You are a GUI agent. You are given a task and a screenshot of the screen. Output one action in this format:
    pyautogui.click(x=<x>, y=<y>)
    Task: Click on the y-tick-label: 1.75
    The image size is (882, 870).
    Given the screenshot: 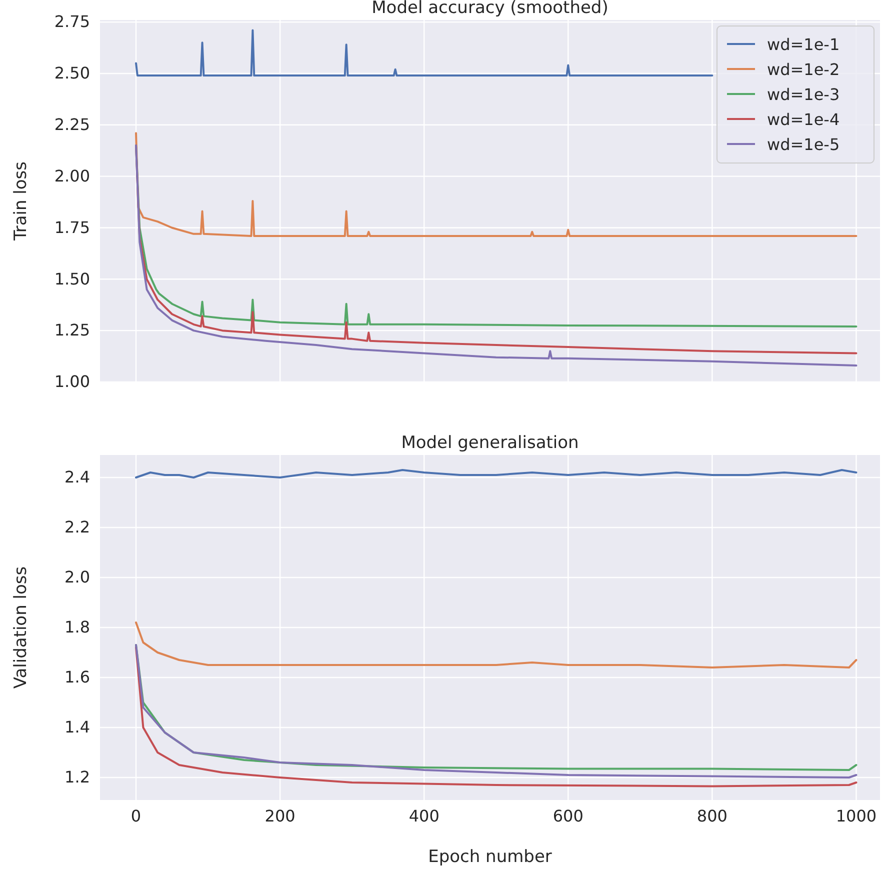 What is the action you would take?
    pyautogui.click(x=72, y=227)
    